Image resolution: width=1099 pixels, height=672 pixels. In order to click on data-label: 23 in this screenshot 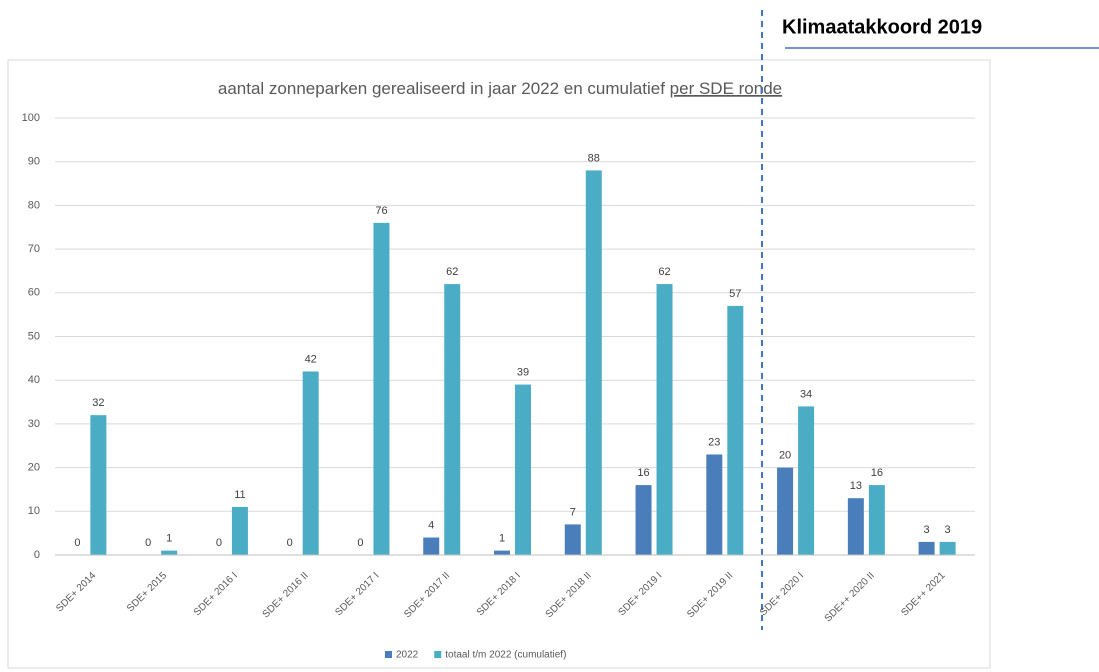, I will do `click(714, 442)`.